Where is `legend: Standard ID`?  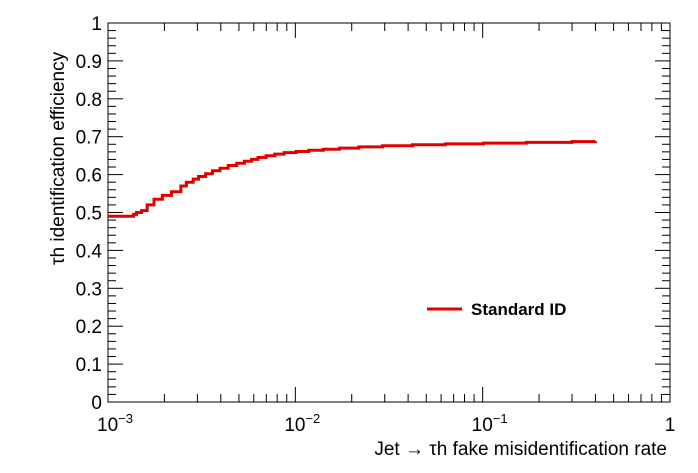 legend: Standard ID is located at coordinates (496, 309).